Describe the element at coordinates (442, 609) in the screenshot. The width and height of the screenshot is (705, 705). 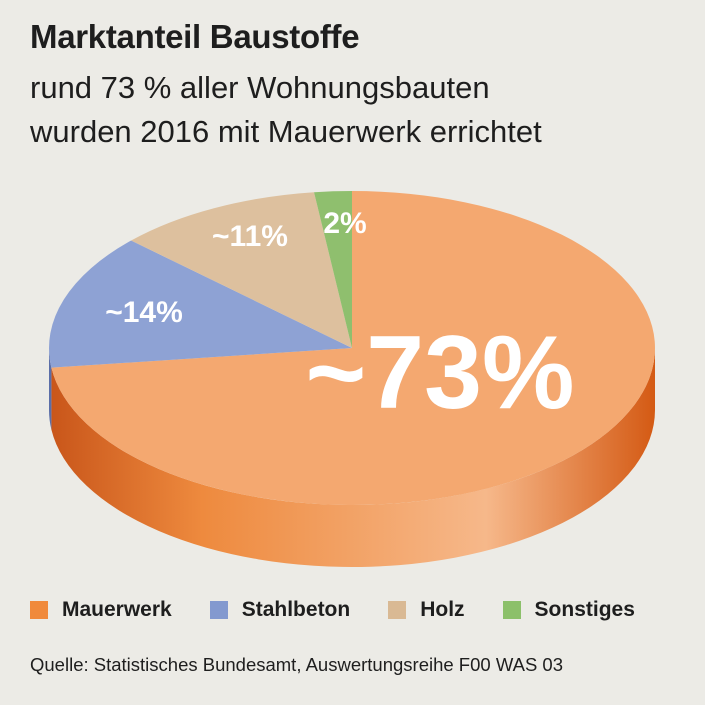
I see `legend-label-holz: Holz` at that location.